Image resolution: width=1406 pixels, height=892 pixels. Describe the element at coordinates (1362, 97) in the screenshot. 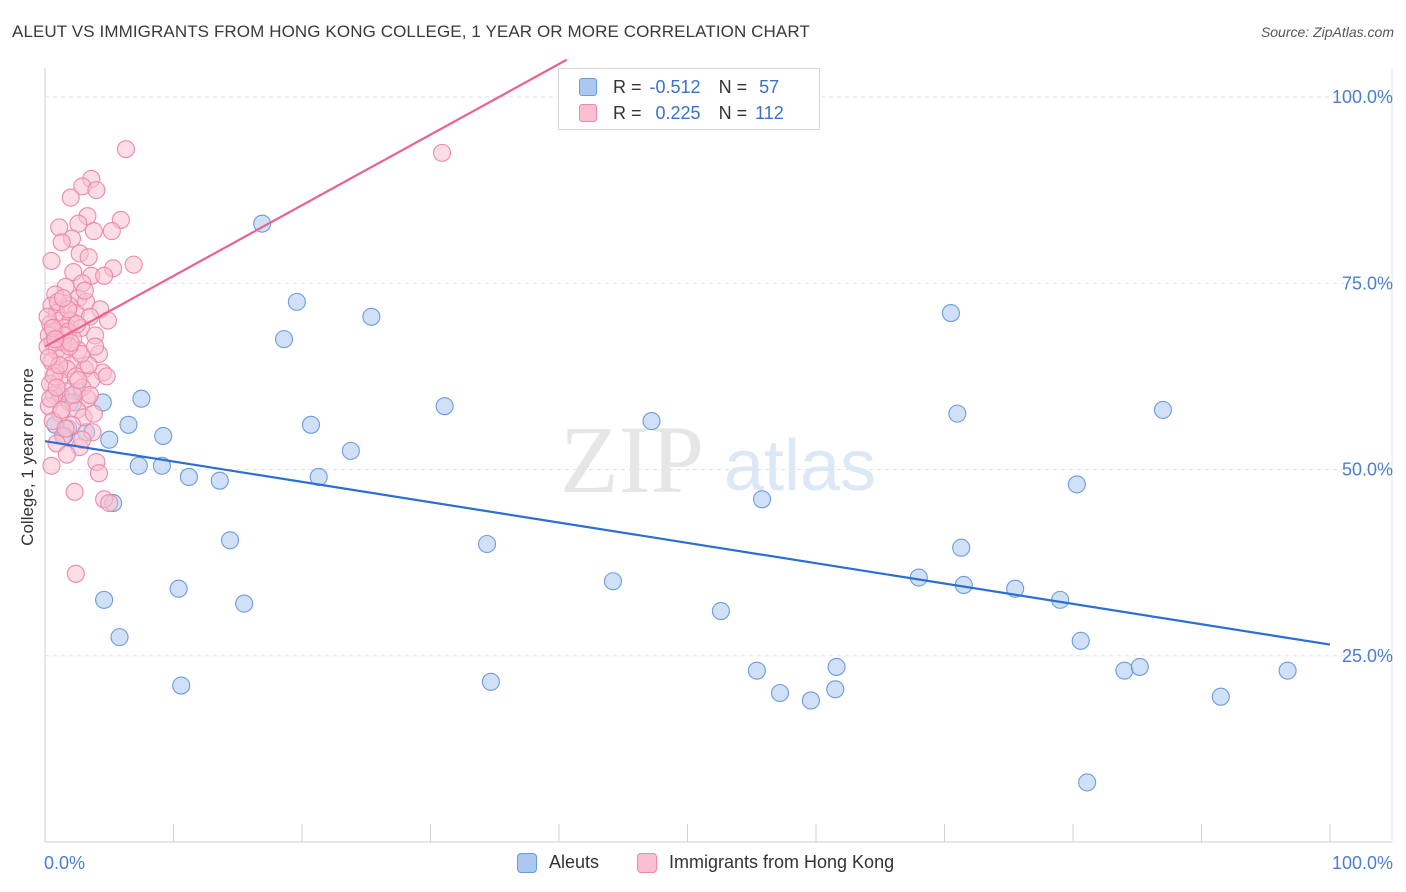

I see `y-tick-label: 100.0%` at that location.